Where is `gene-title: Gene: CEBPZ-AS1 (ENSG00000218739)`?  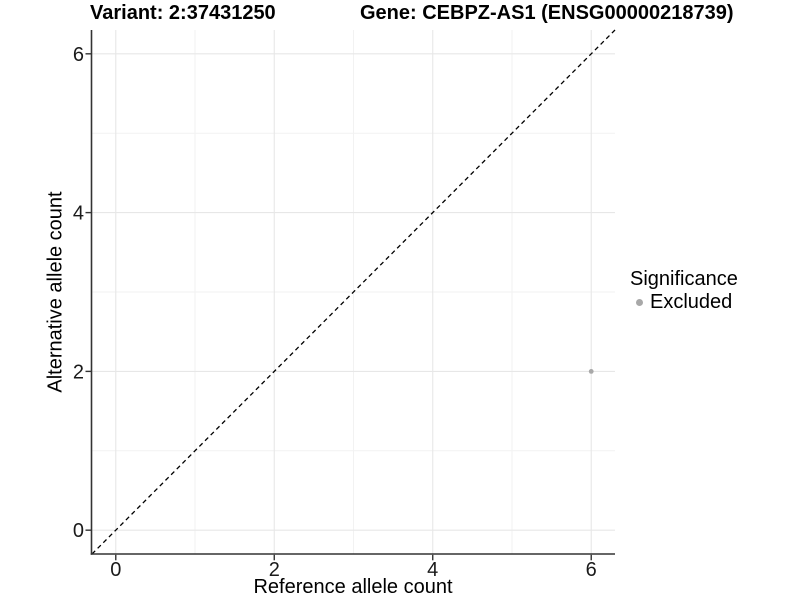 gene-title: Gene: CEBPZ-AS1 (ENSG00000218739) is located at coordinates (547, 13).